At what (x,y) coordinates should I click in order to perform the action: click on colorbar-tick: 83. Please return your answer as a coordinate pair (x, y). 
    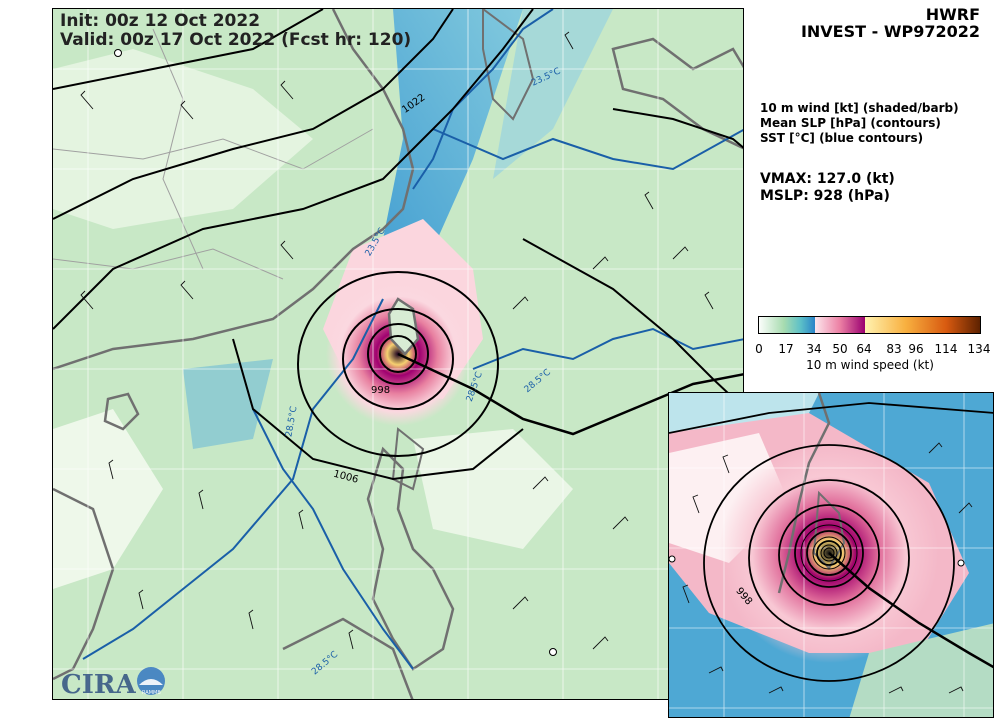
    Looking at the image, I should click on (894, 349).